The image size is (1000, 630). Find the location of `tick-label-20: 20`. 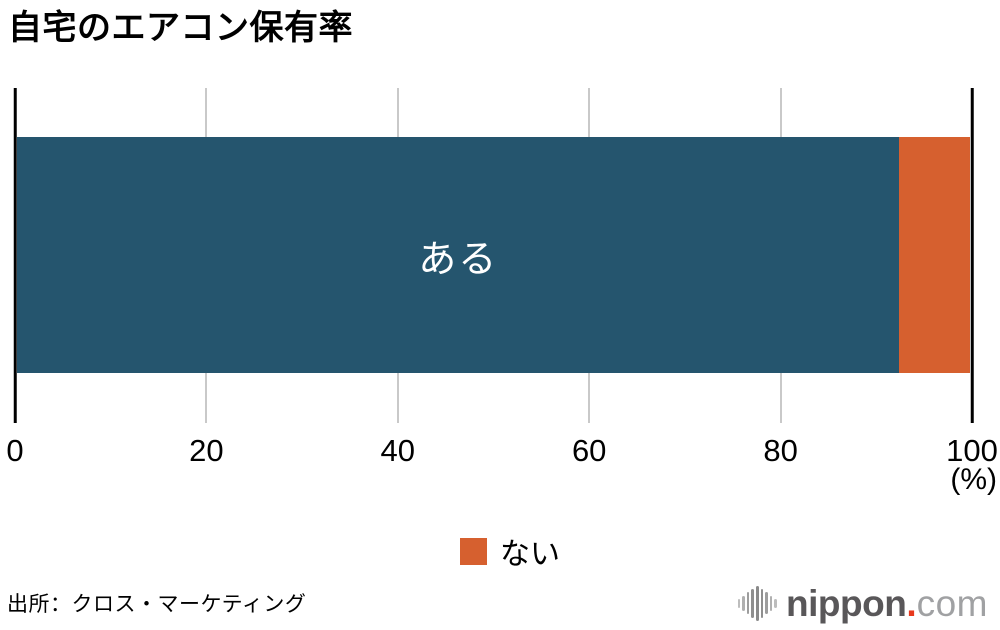

tick-label-20: 20 is located at coordinates (206, 450).